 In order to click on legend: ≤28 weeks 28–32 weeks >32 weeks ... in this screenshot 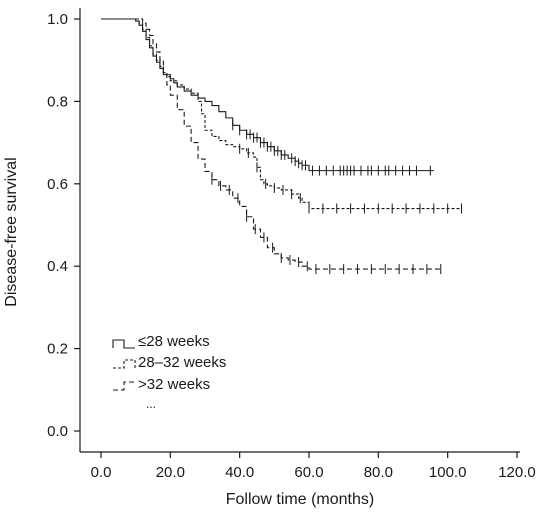, I will do `click(169, 372)`.